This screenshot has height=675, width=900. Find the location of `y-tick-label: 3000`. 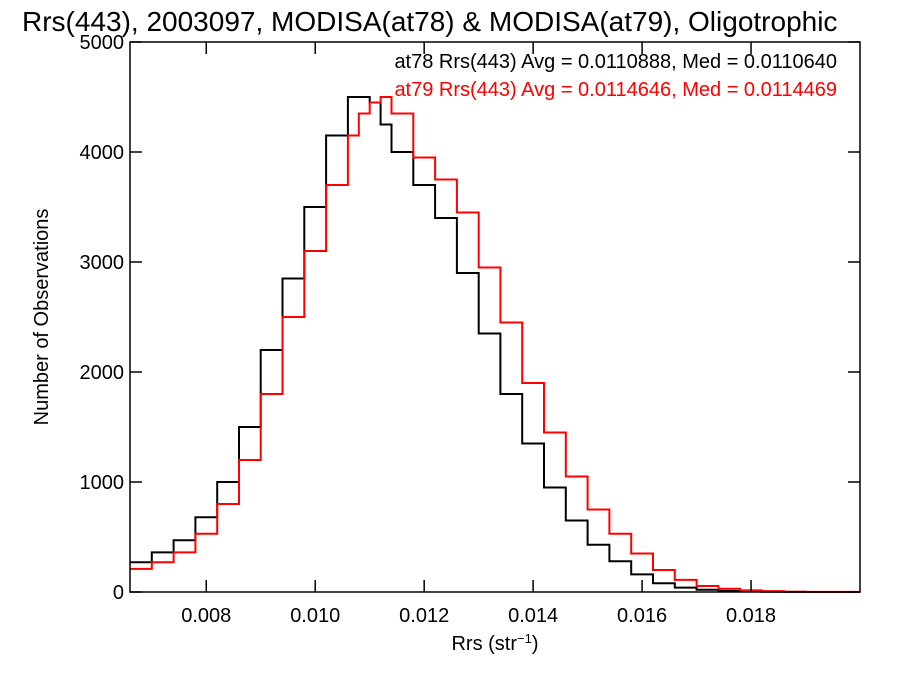

y-tick-label: 3000 is located at coordinates (102, 263).